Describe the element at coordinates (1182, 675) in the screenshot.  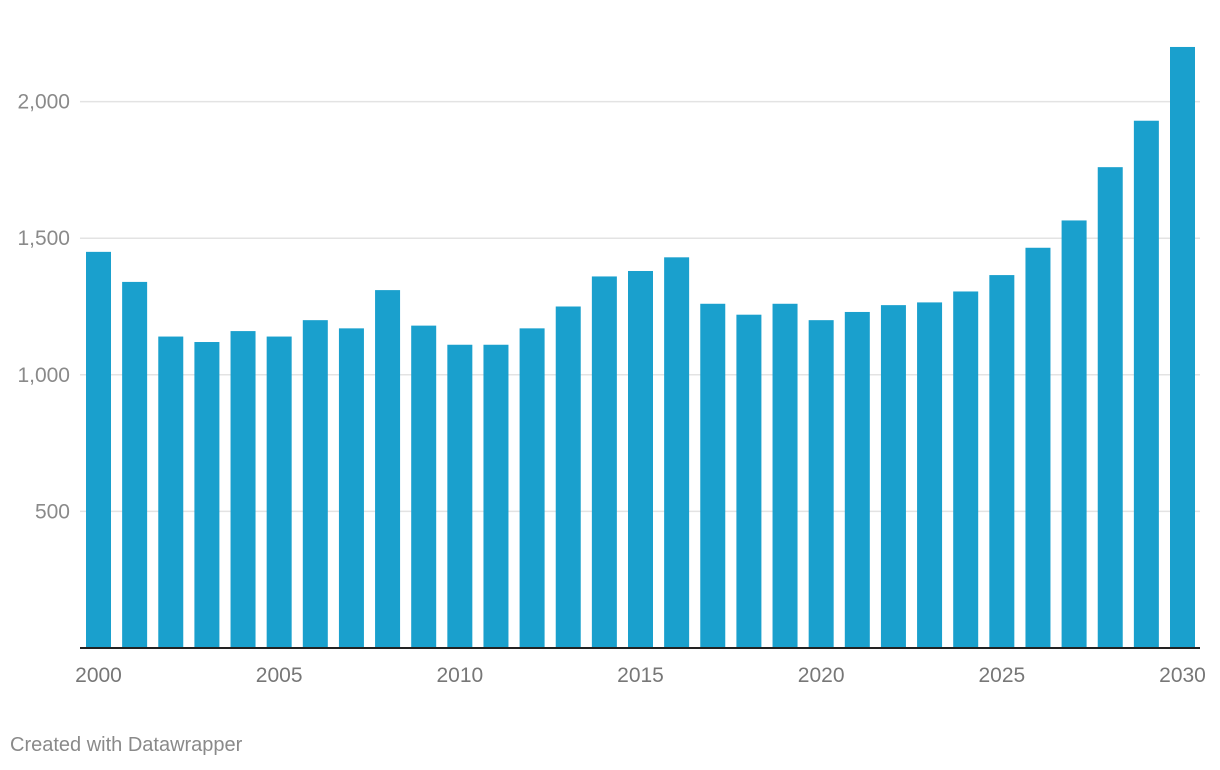
I see `x-tick-label: 2030` at that location.